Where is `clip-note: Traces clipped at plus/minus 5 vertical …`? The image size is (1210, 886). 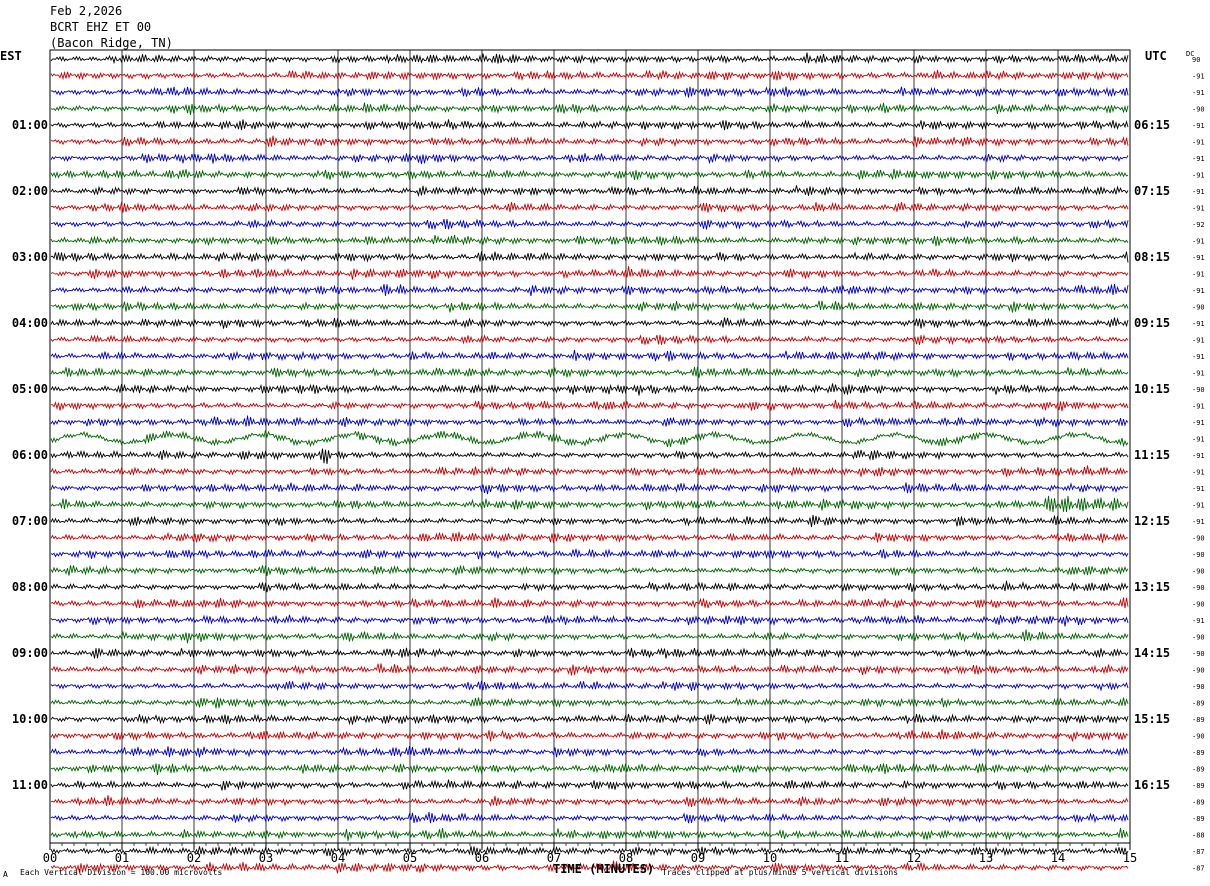 clip-note: Traces clipped at plus/minus 5 vertical … is located at coordinates (780, 872).